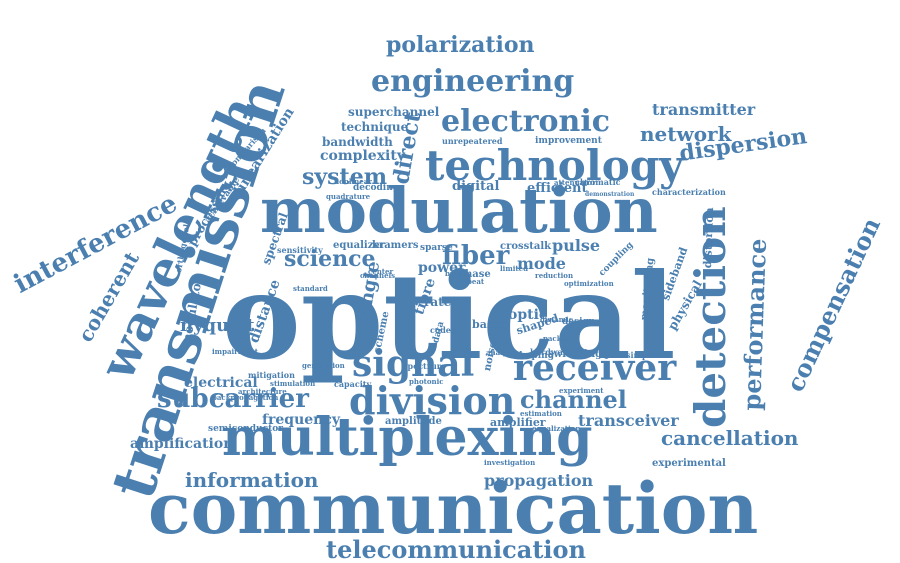 Image resolution: width=900 pixels, height=563 pixels. I want to click on word-rate: rate, so click(437, 302).